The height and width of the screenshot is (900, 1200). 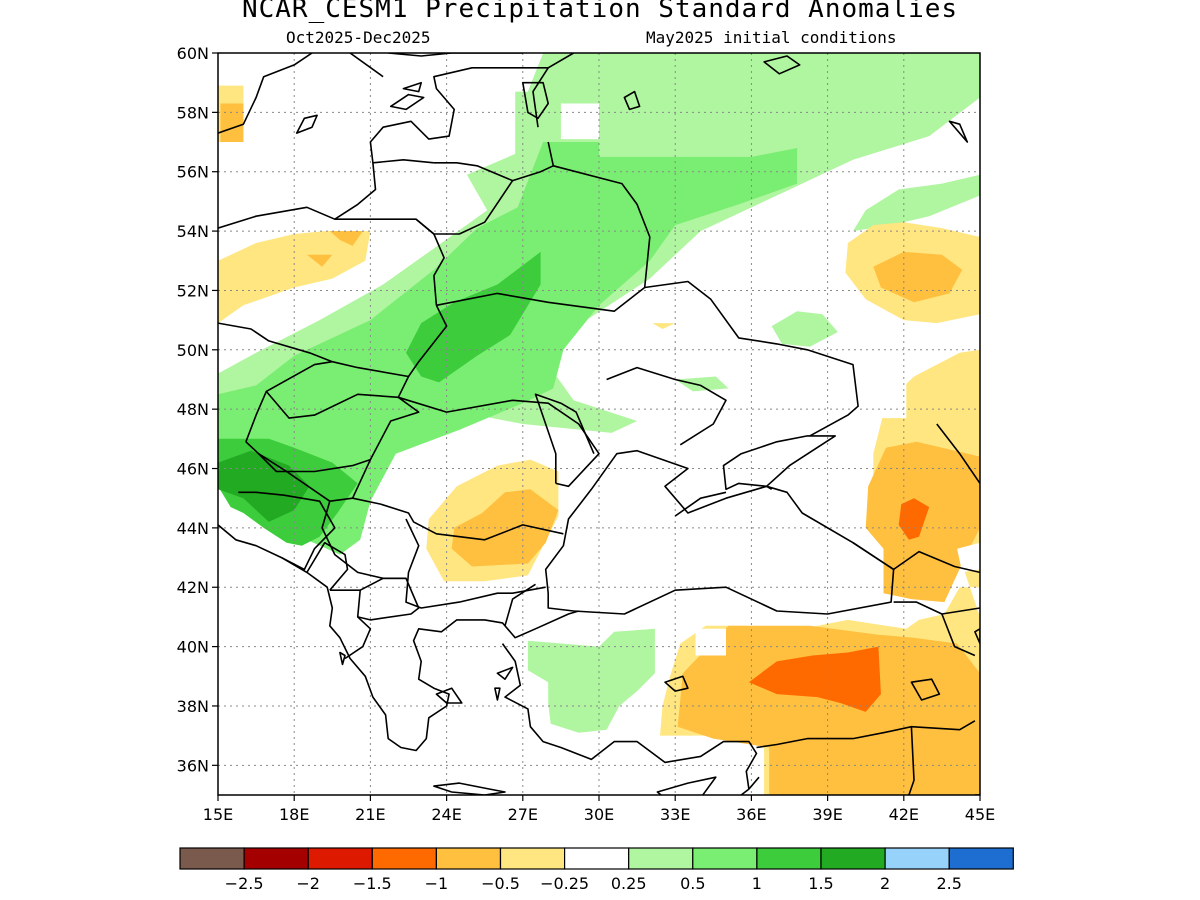 What do you see at coordinates (666, 406) in the screenshot?
I see `dnieper-river` at bounding box center [666, 406].